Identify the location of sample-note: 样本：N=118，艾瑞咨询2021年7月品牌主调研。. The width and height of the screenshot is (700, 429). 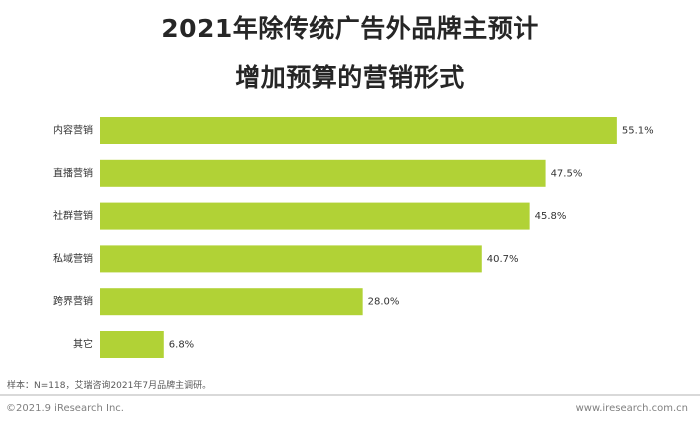
(109, 386).